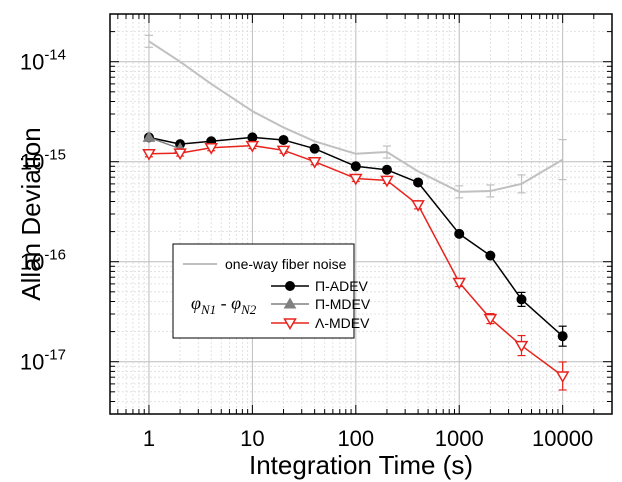  What do you see at coordinates (342, 323) in the screenshot?
I see `legend-label: Λ-MDEV` at bounding box center [342, 323].